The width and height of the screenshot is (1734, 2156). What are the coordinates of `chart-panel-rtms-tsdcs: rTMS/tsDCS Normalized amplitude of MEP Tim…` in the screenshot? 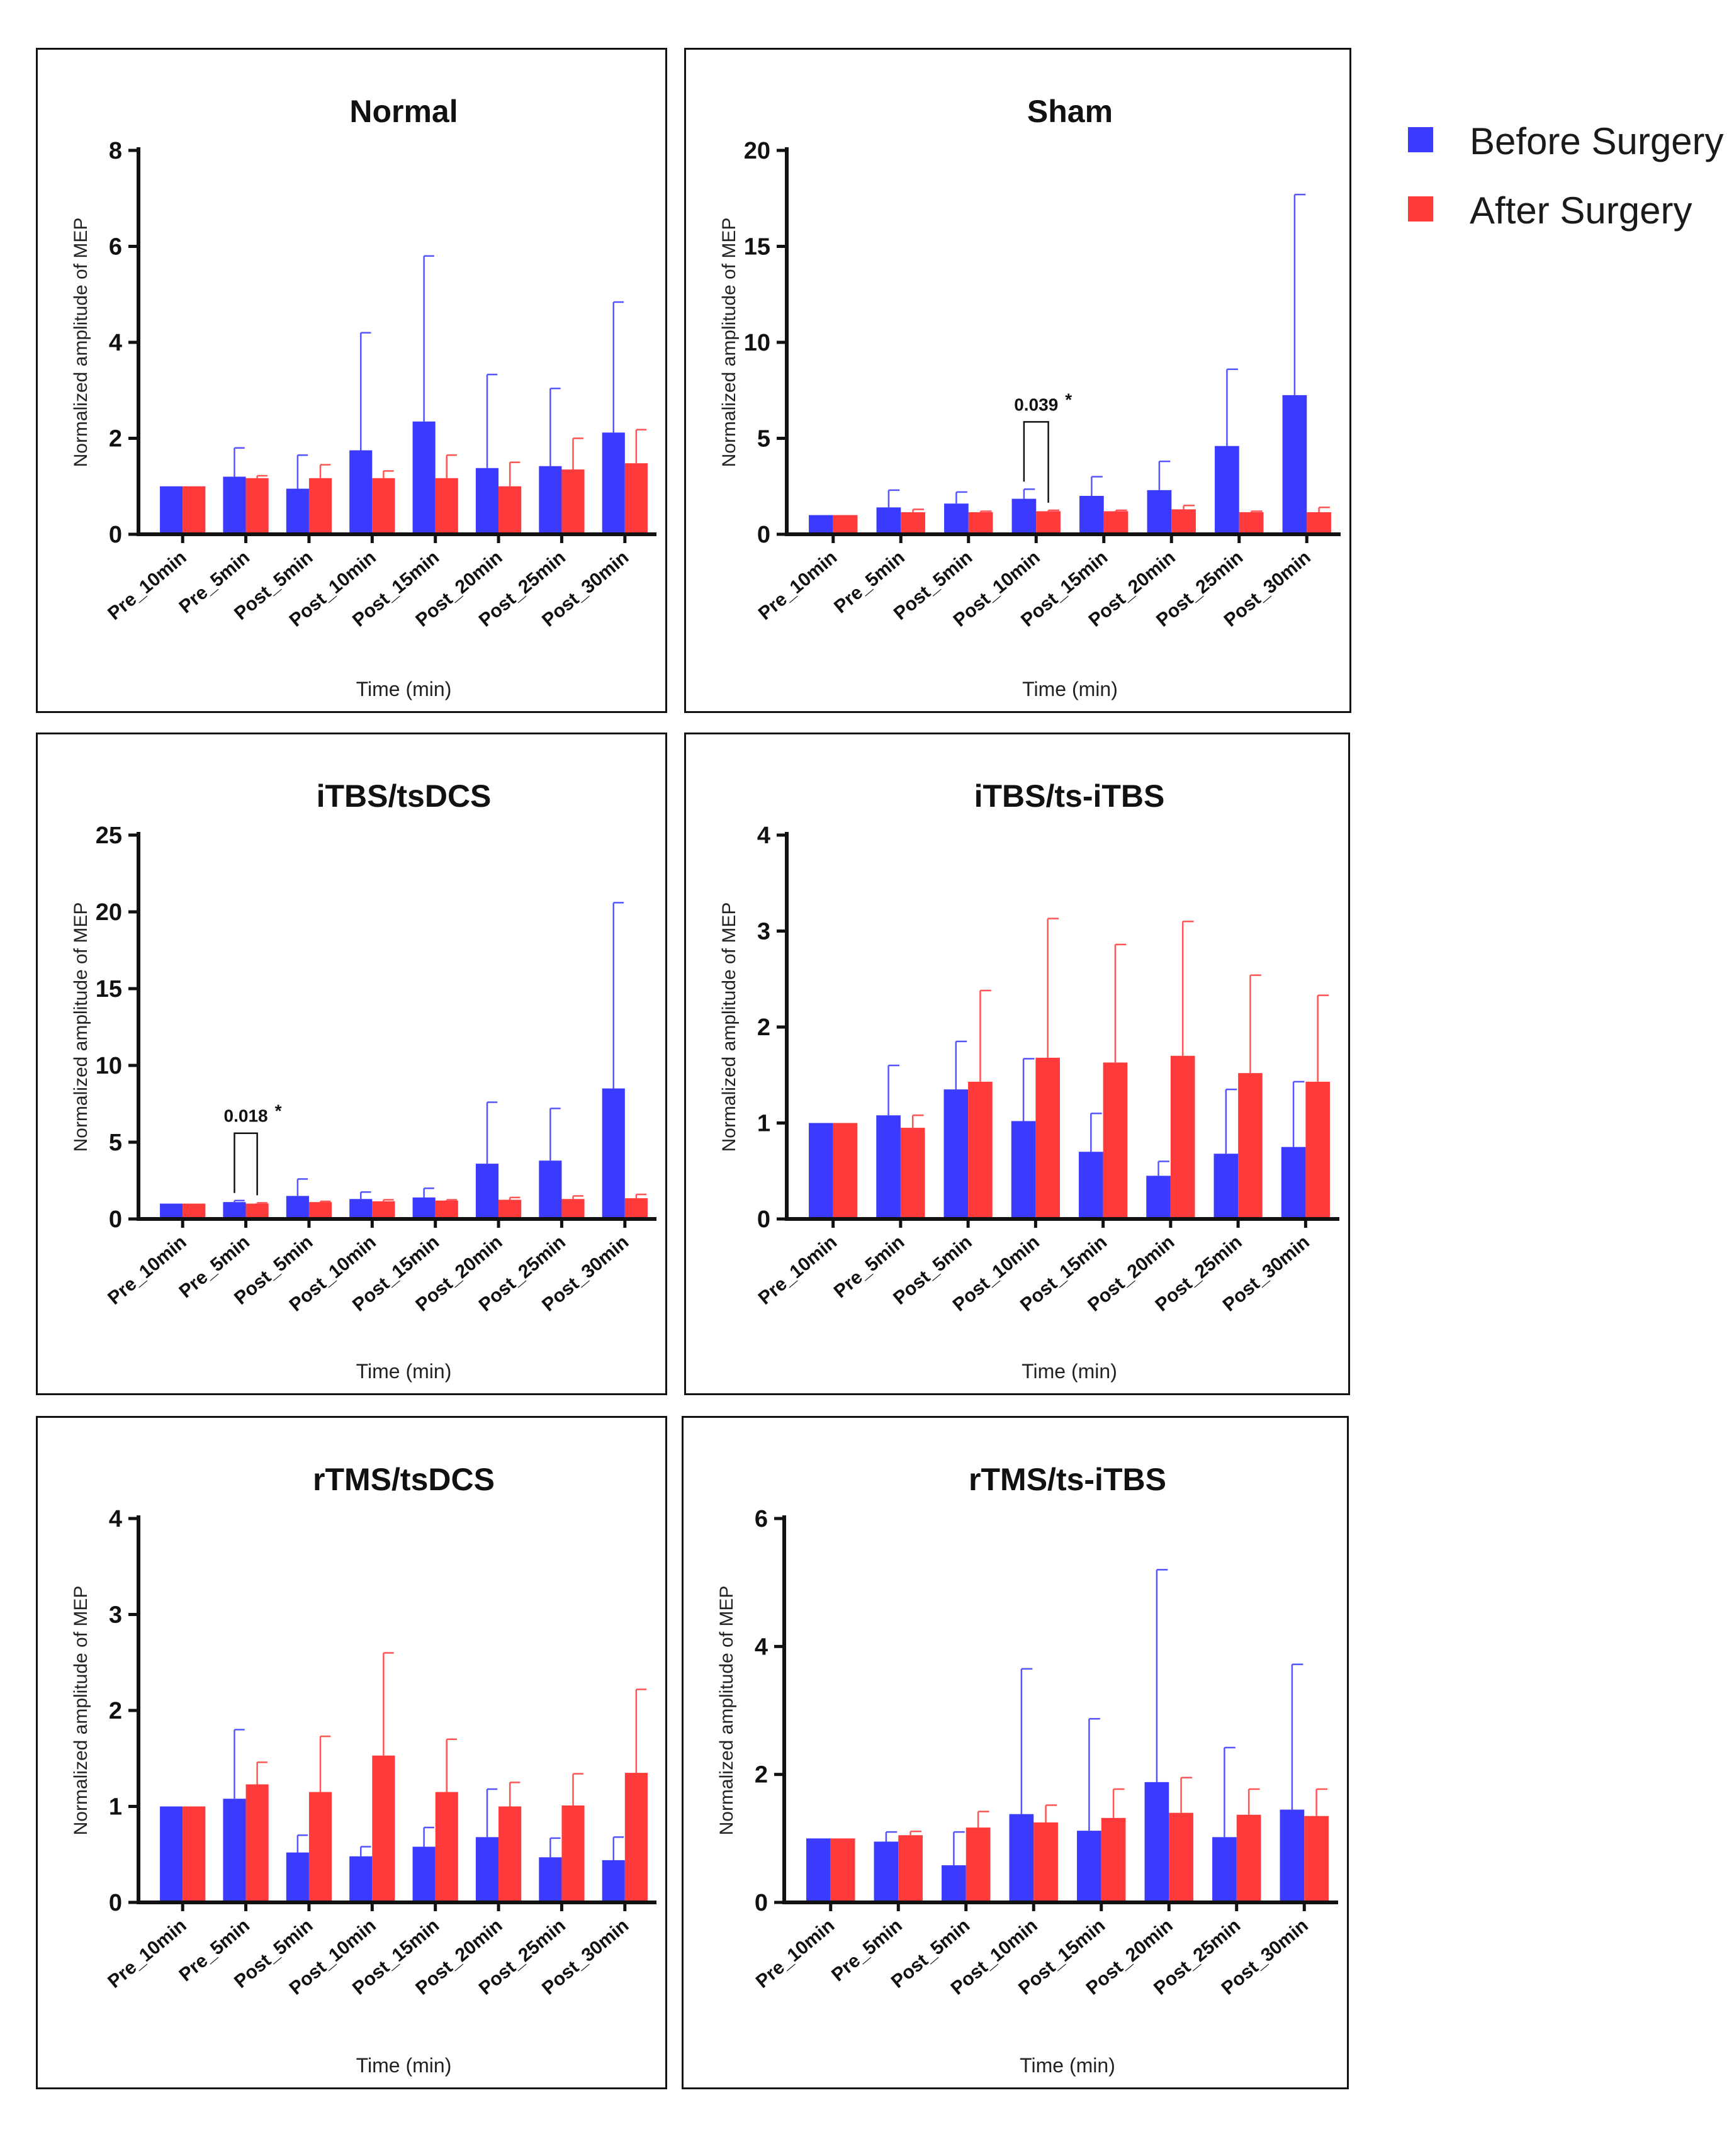 It's located at (352, 1752).